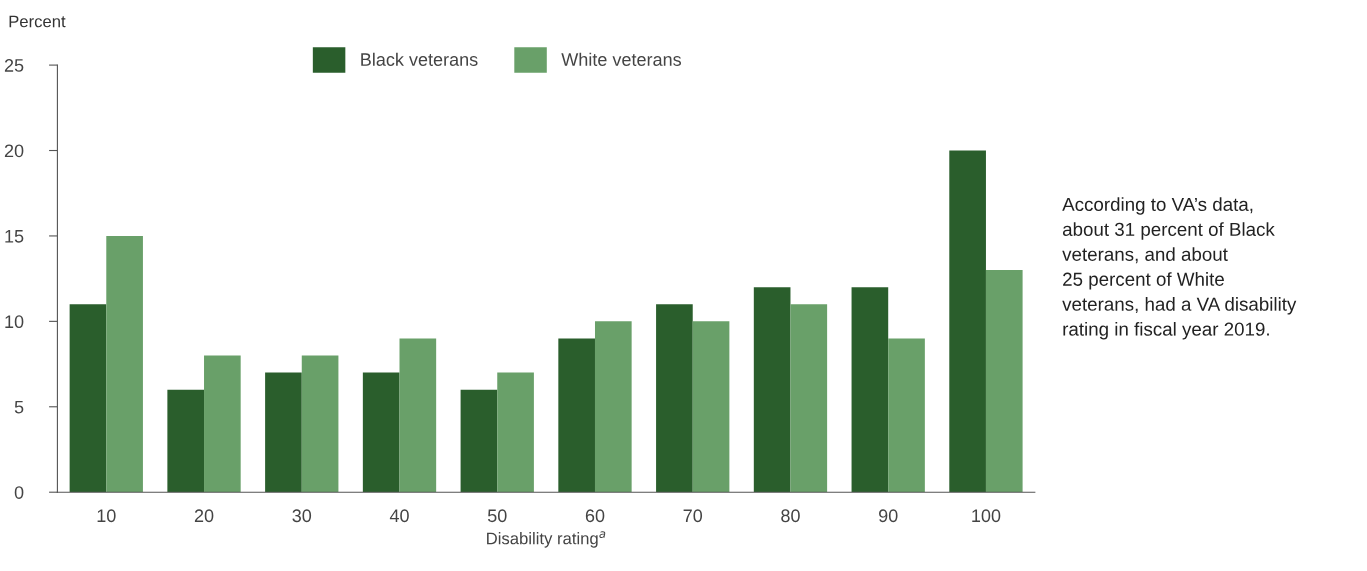  Describe the element at coordinates (595, 516) in the screenshot. I see `x-tick-label: 60` at that location.